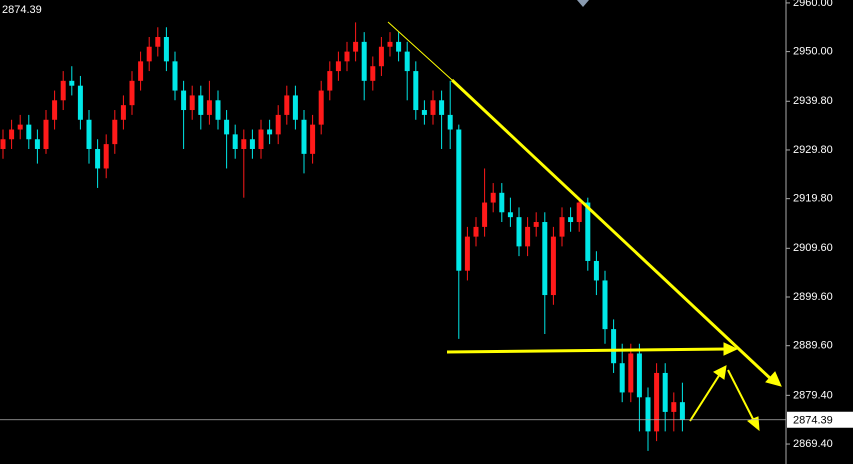 Image resolution: width=853 pixels, height=464 pixels. What do you see at coordinates (813, 421) in the screenshot?
I see `last-price-label: 2874.39` at bounding box center [813, 421].